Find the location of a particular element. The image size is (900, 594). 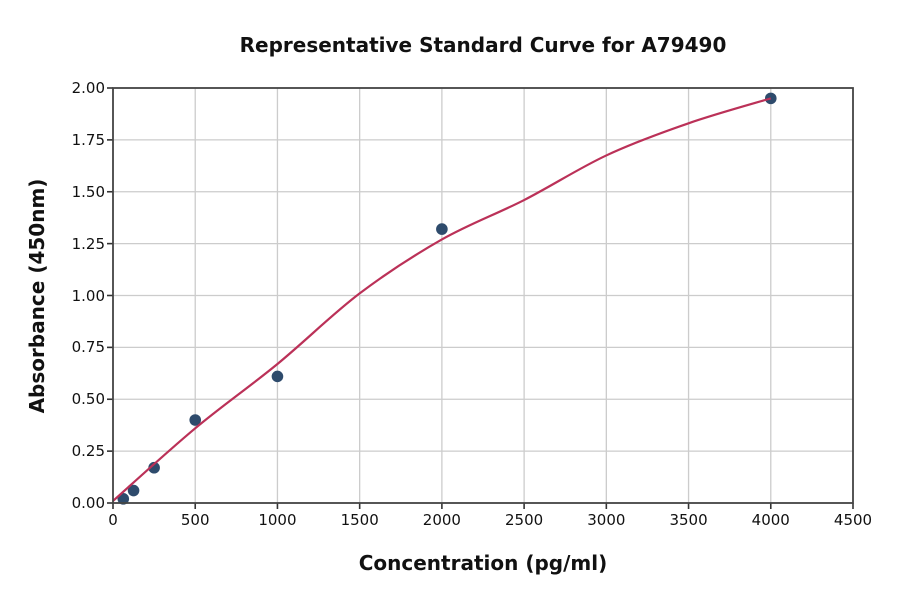

x-tick-label: 1500 is located at coordinates (359, 520).